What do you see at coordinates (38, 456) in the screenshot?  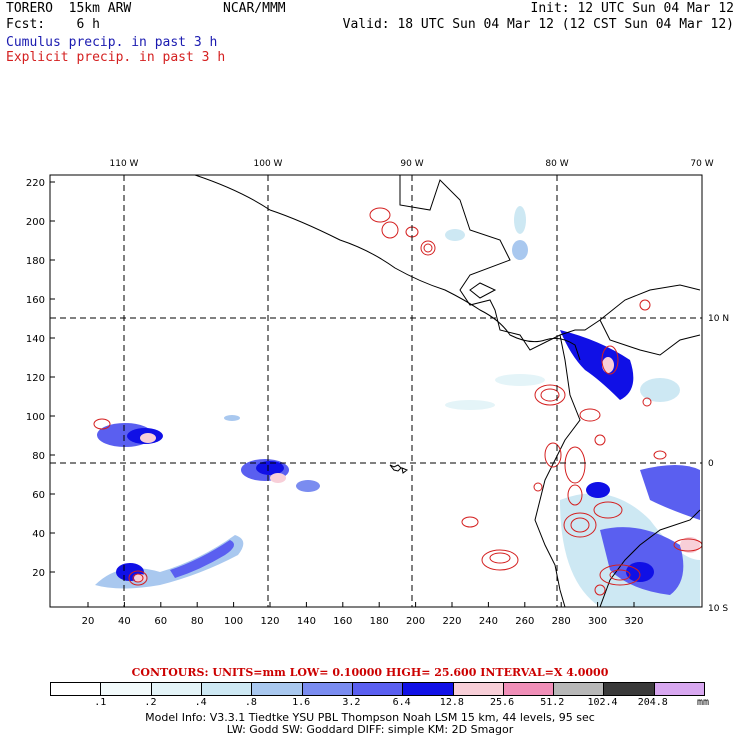 I see `y-tick-label: 80` at bounding box center [38, 456].